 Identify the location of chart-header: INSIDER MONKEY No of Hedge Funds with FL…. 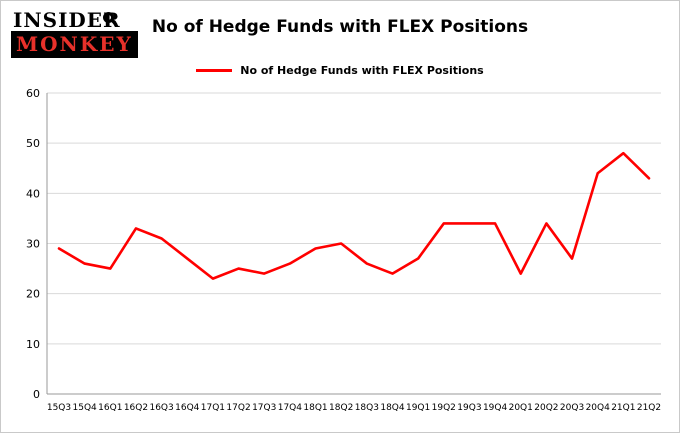
(340, 30).